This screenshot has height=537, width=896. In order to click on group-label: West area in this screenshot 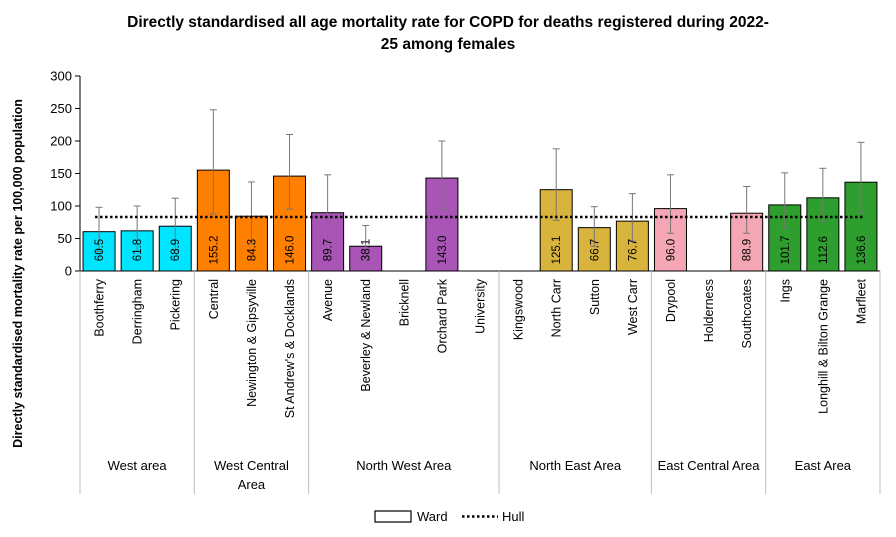, I will do `click(138, 465)`.